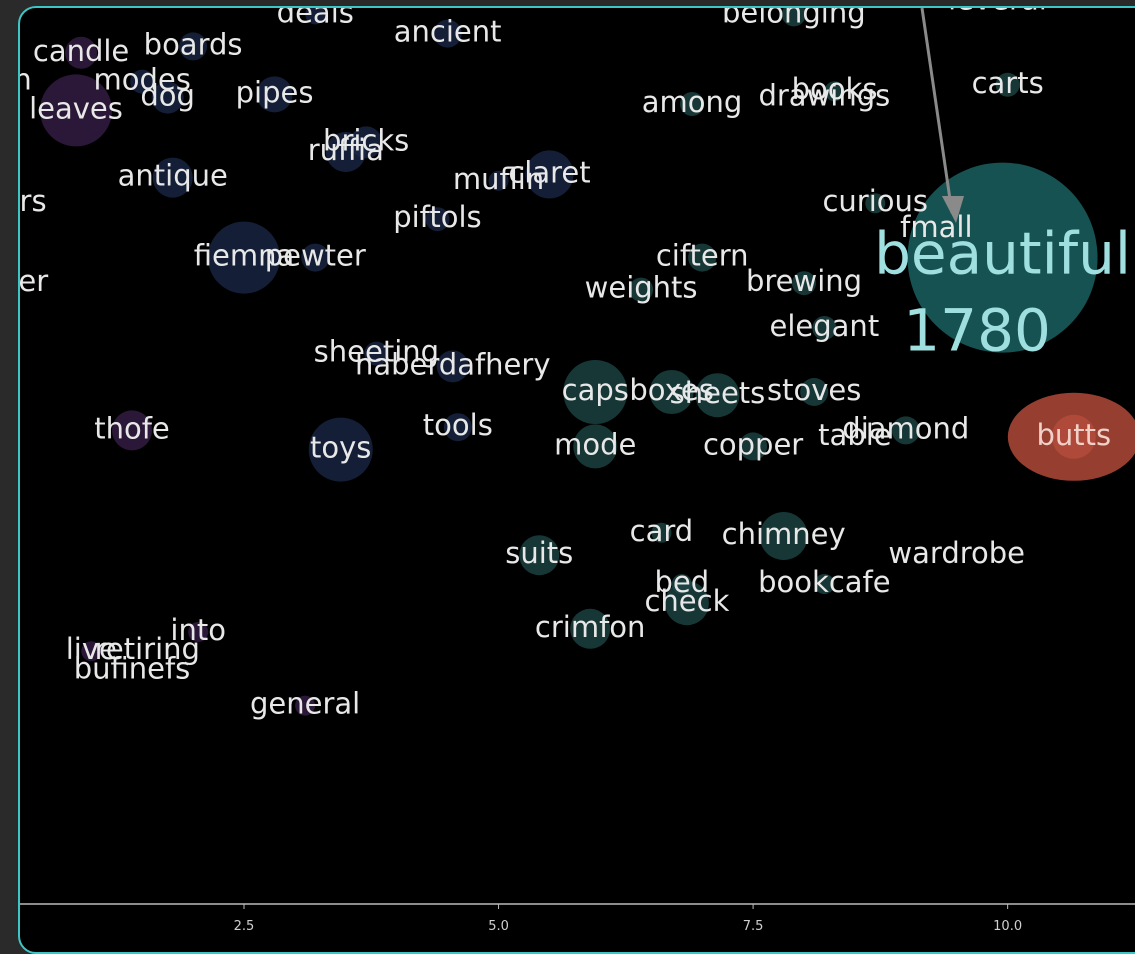 This screenshot has width=1135, height=954. What do you see at coordinates (936, 227) in the screenshot?
I see `word-label: fmall` at bounding box center [936, 227].